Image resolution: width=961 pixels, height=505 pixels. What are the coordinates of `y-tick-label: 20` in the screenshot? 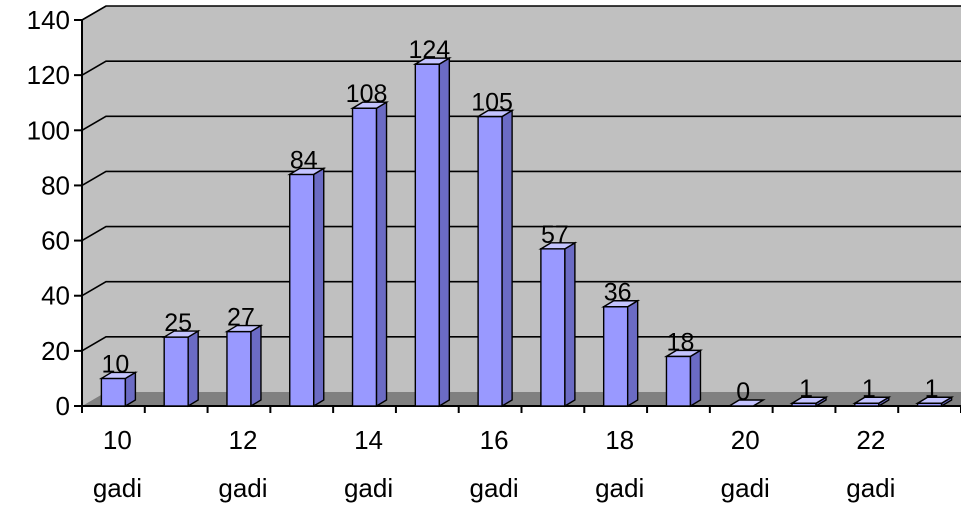 It's located at (55, 351).